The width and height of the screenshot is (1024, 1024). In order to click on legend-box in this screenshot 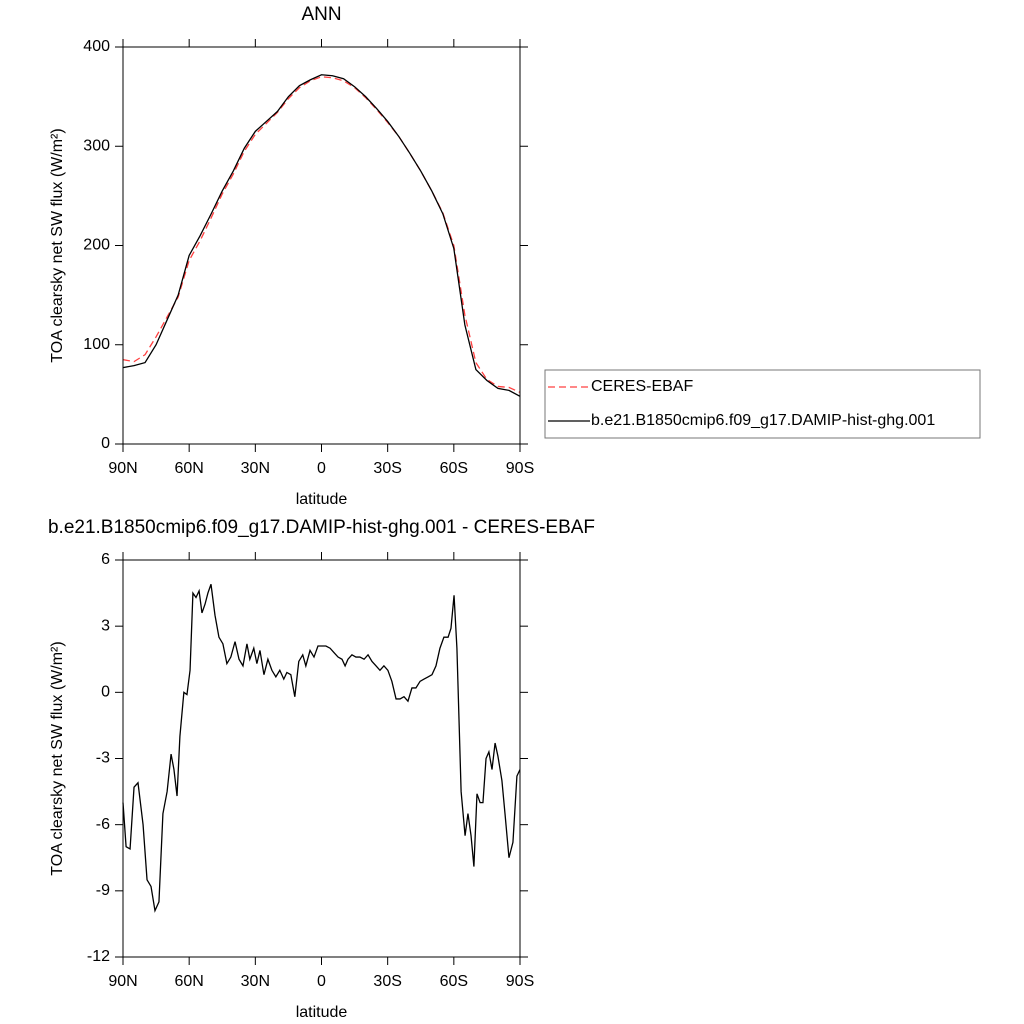, I will do `click(762, 404)`.